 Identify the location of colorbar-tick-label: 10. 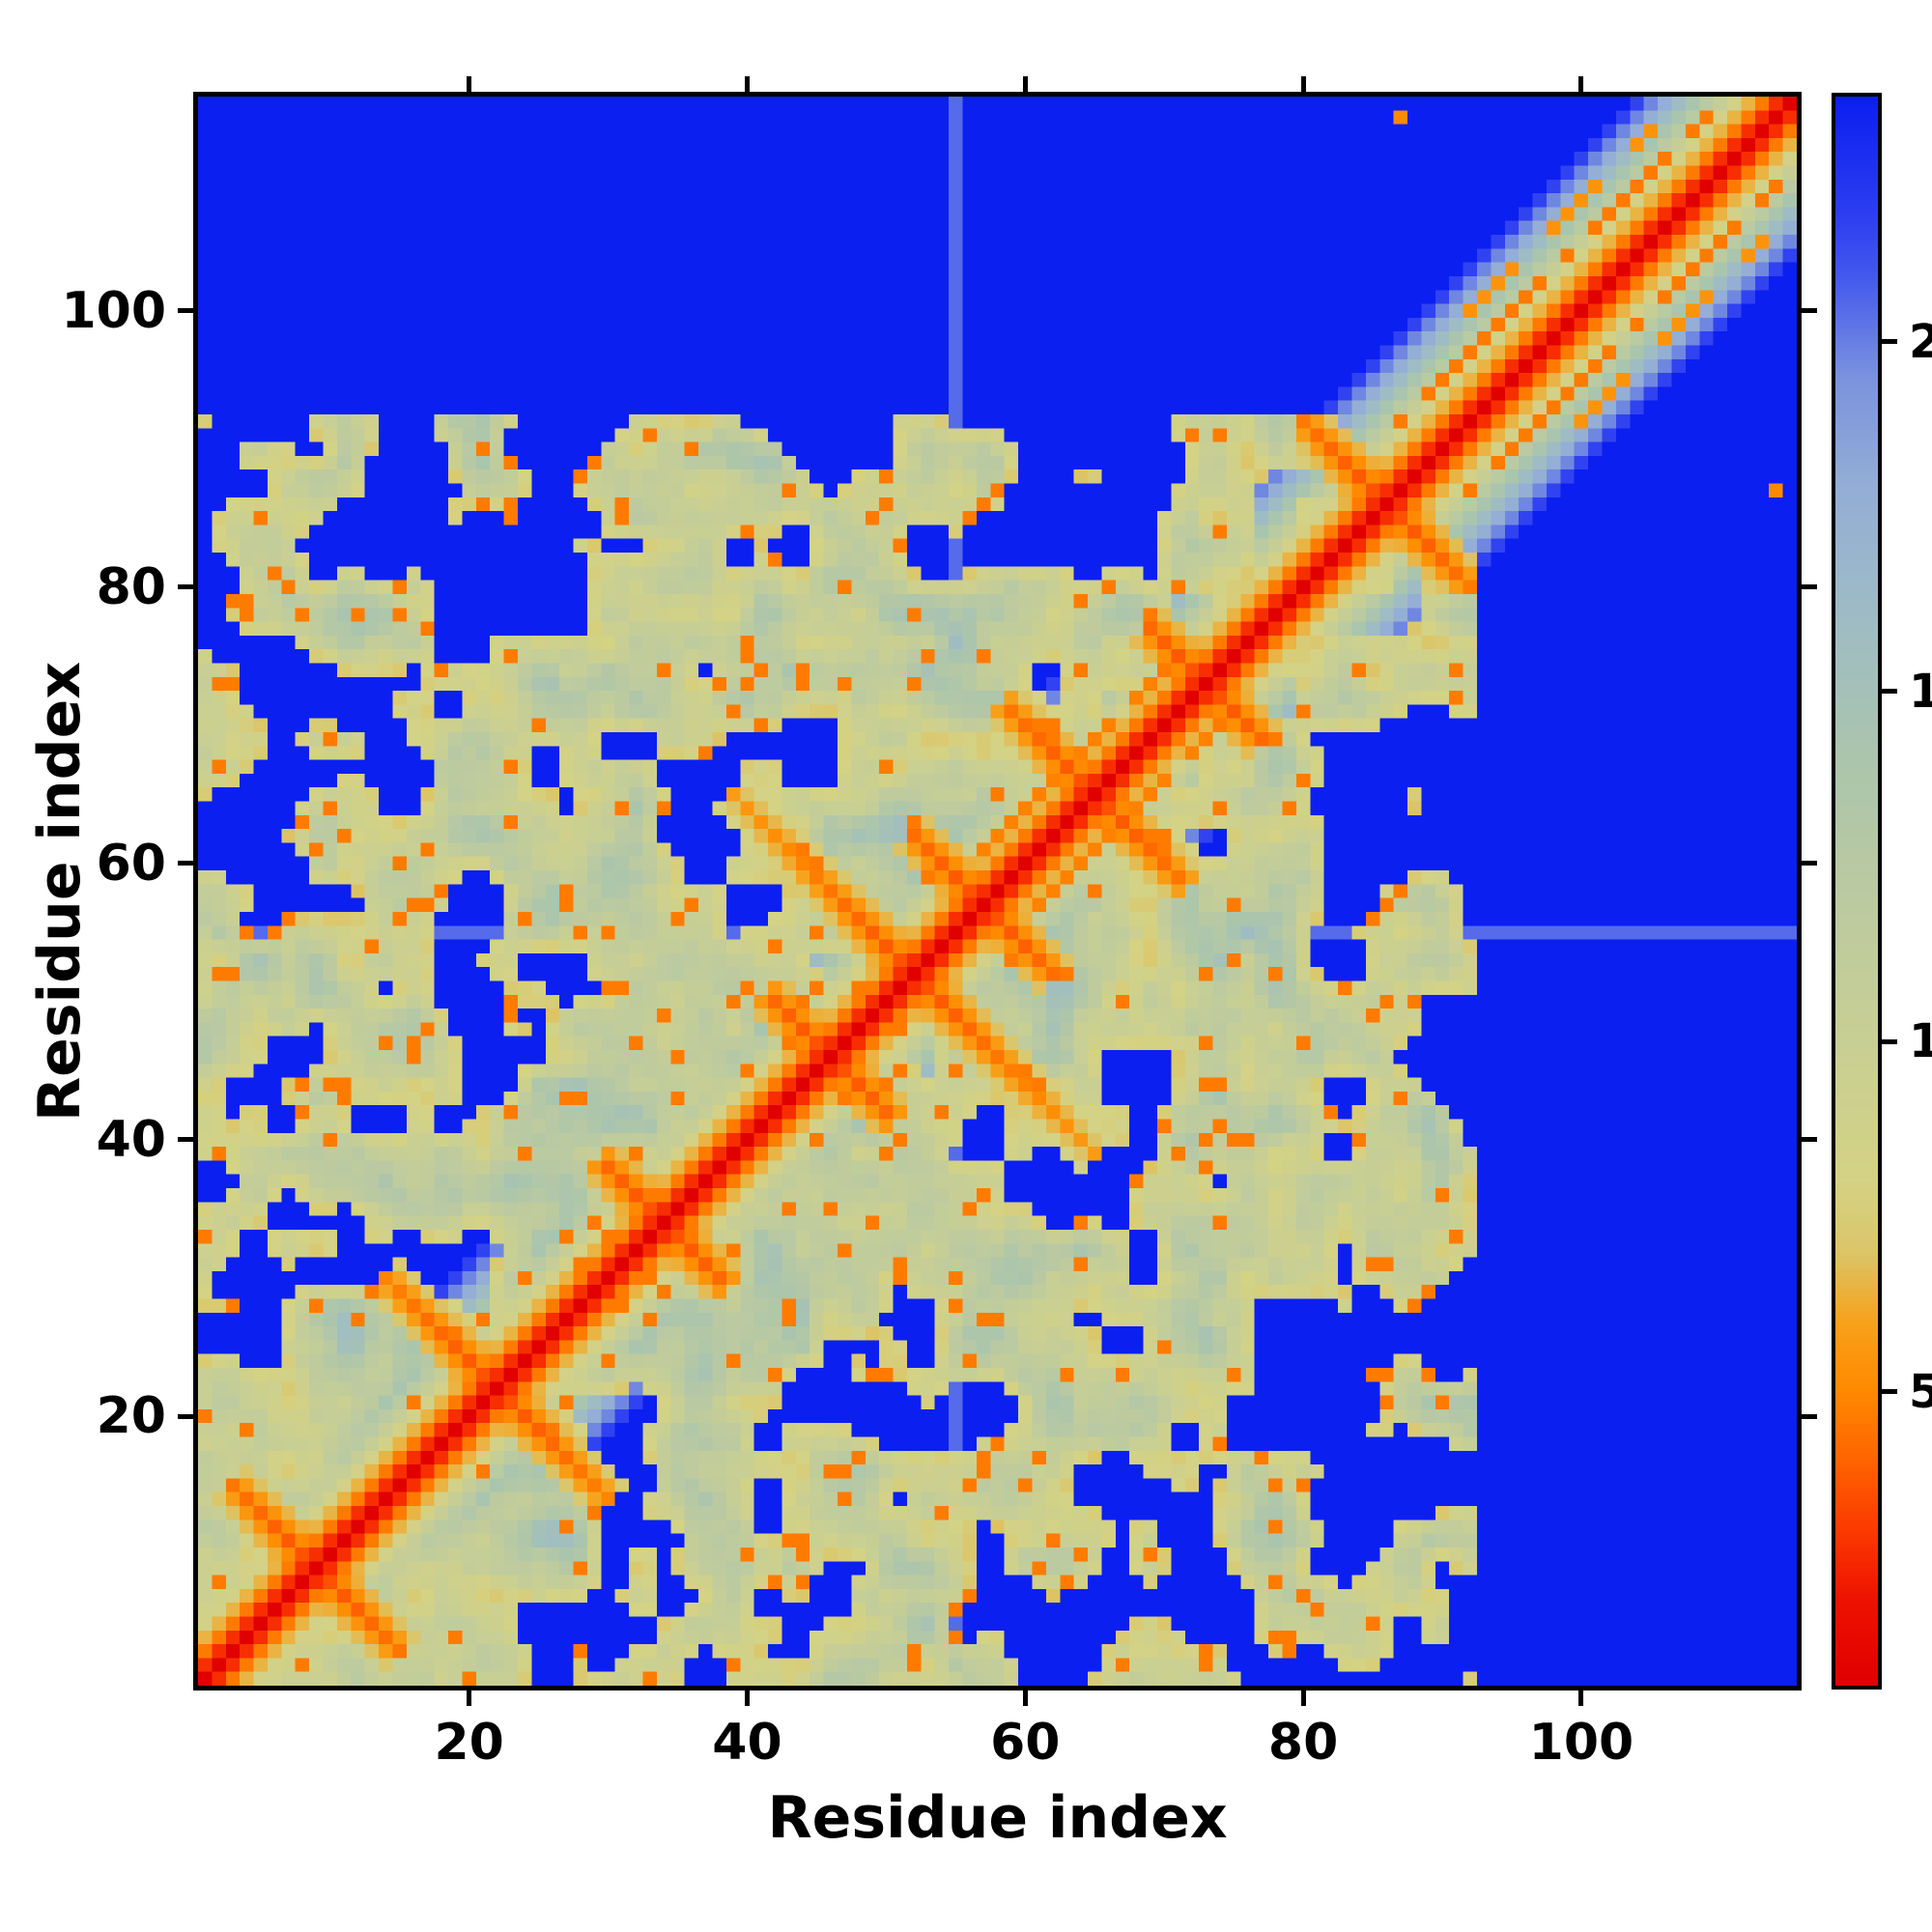
(1920, 1041).